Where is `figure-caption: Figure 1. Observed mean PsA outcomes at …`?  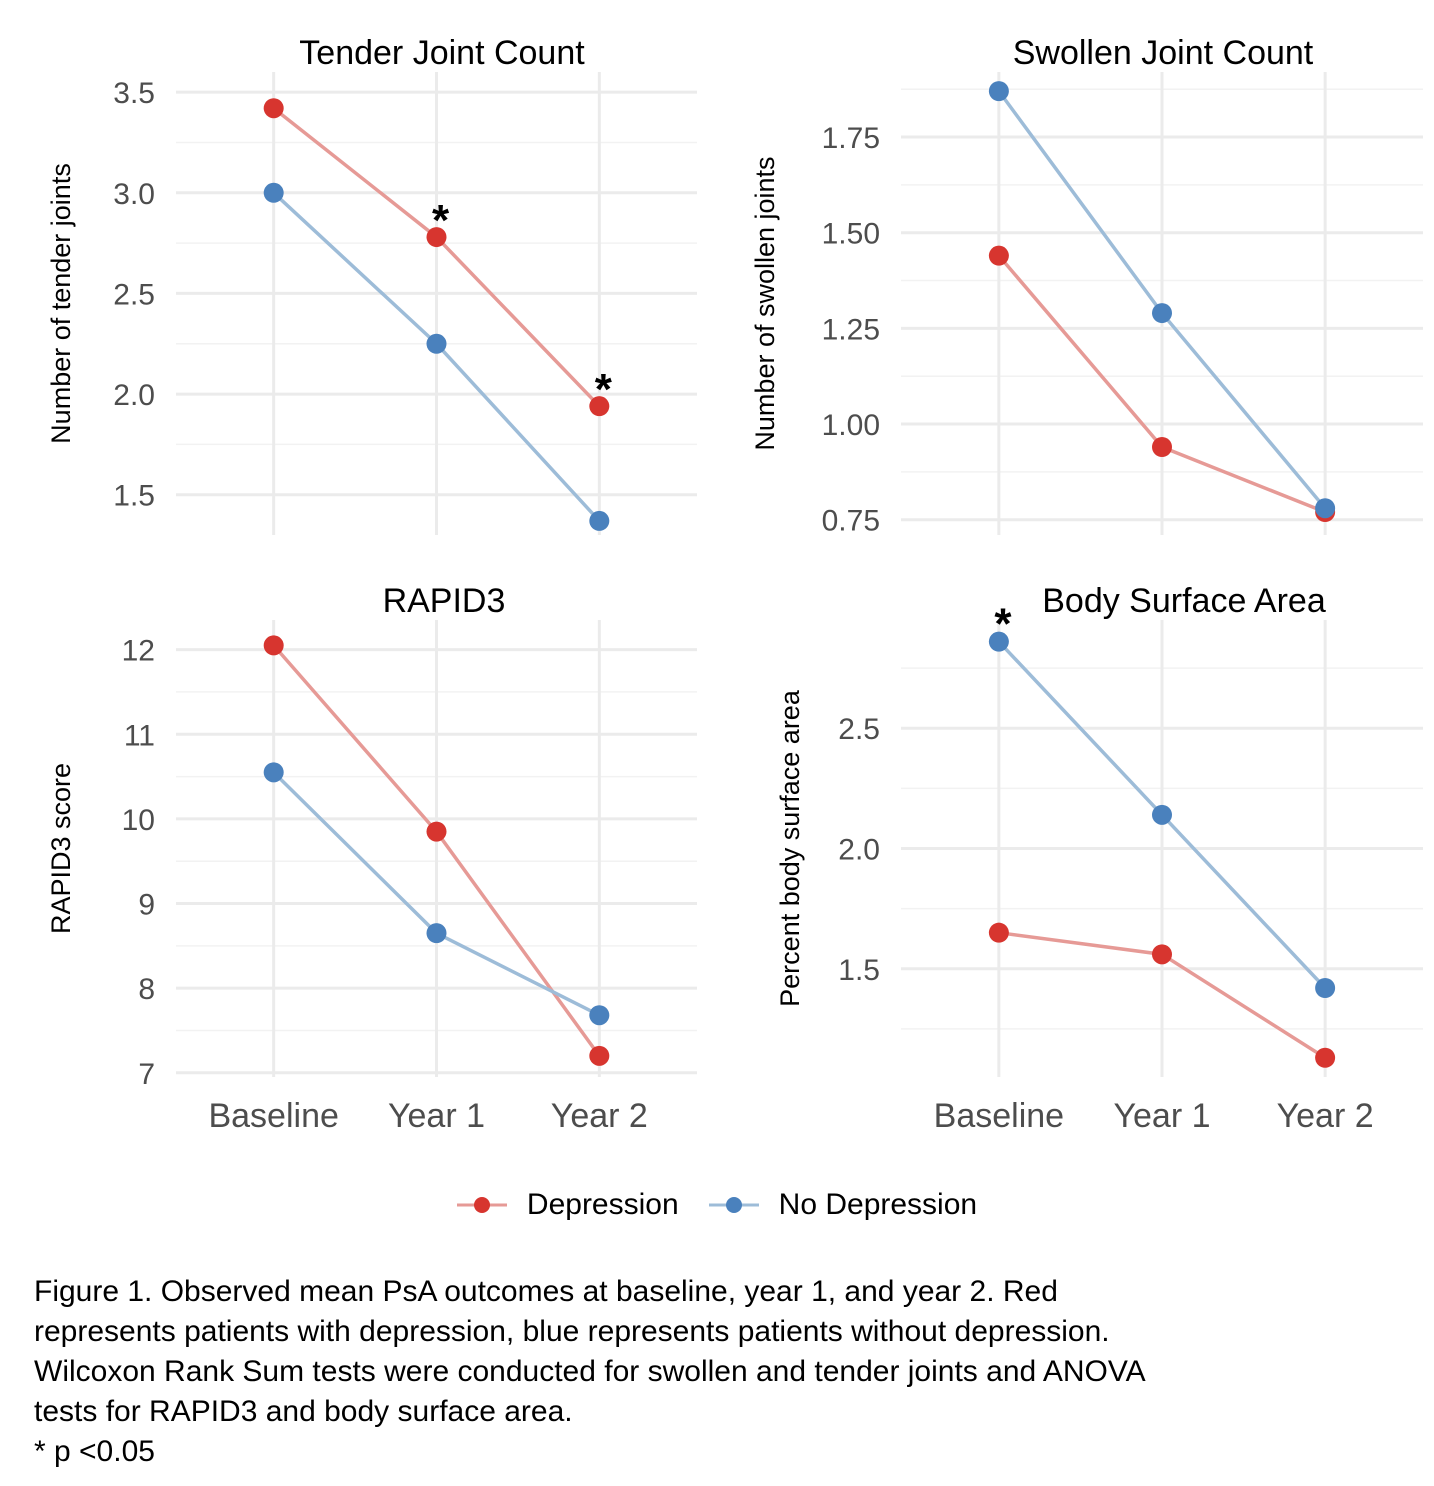 figure-caption: Figure 1. Observed mean PsA outcomes at … is located at coordinates (719, 1372).